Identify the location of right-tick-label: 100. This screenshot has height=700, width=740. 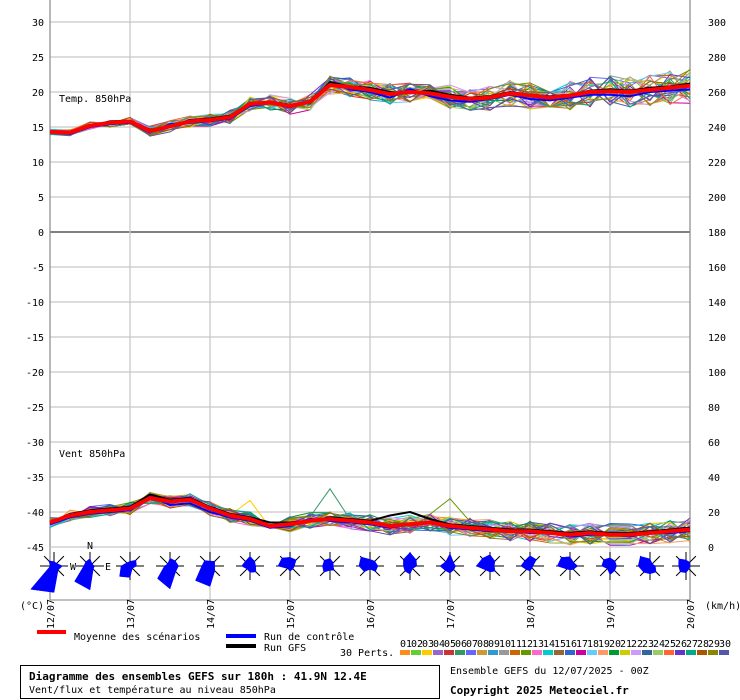
(717, 373).